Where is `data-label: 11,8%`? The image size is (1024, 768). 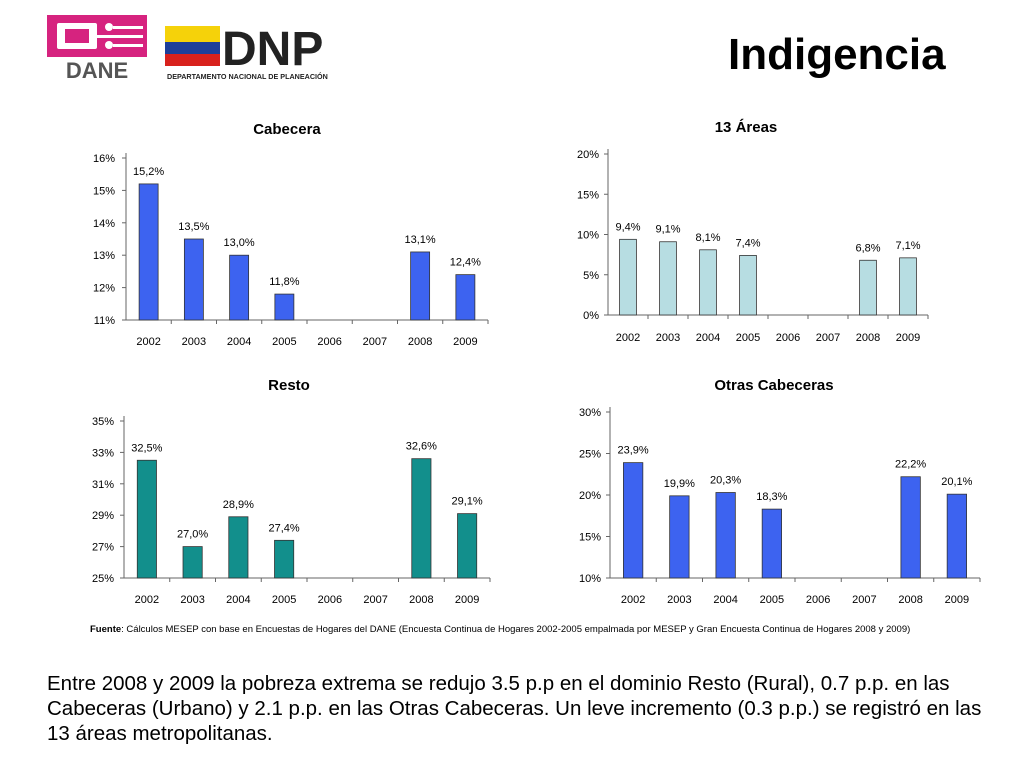 data-label: 11,8% is located at coordinates (284, 282).